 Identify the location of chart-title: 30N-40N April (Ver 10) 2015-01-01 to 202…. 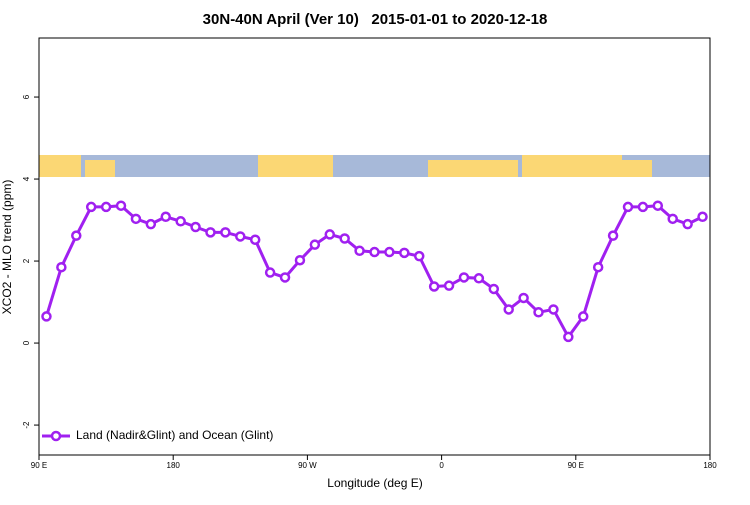
(375, 19).